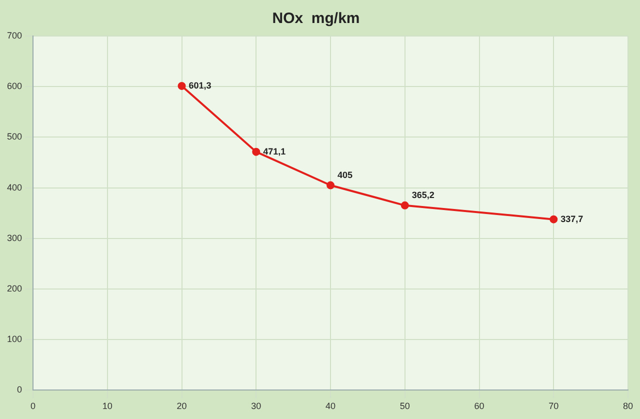 The height and width of the screenshot is (419, 640). I want to click on y-tick-label: 300, so click(14, 237).